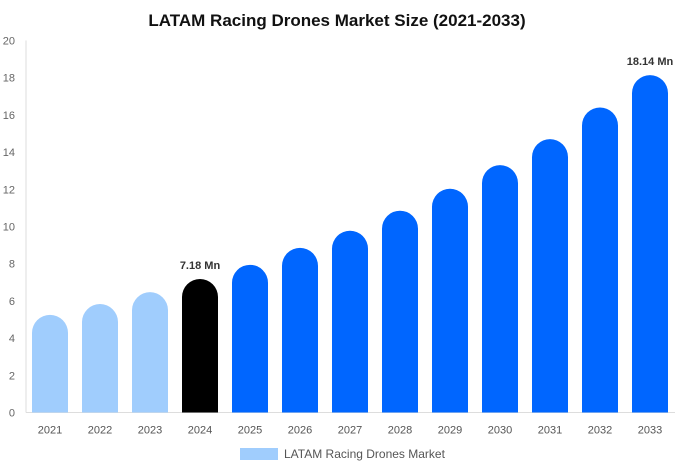 This screenshot has height=474, width=675. What do you see at coordinates (450, 431) in the screenshot?
I see `x-tick-label: 2029` at bounding box center [450, 431].